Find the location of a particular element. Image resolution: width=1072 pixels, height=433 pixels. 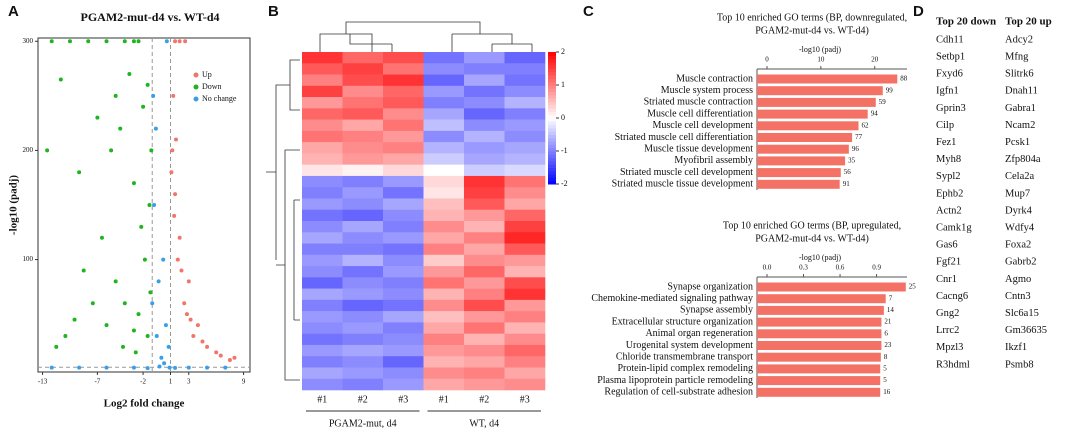

table-cell: Cela2a is located at coordinates (1019, 176).